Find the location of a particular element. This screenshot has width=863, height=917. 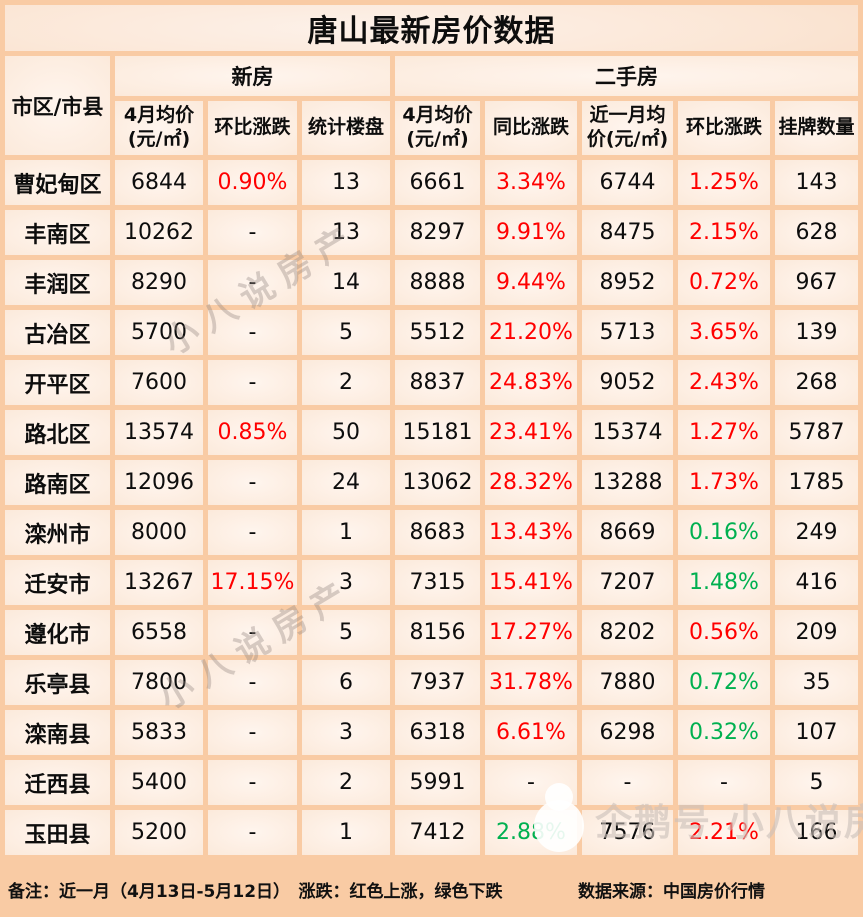

cell: 8202 is located at coordinates (627, 632).